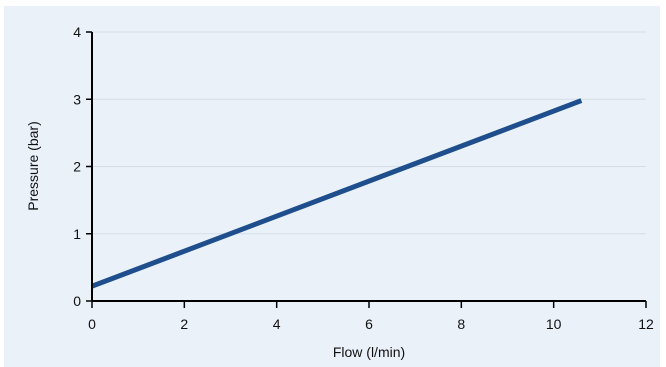 The image size is (666, 367). Describe the element at coordinates (369, 352) in the screenshot. I see `x-axis-label: Flow (l/min)` at that location.